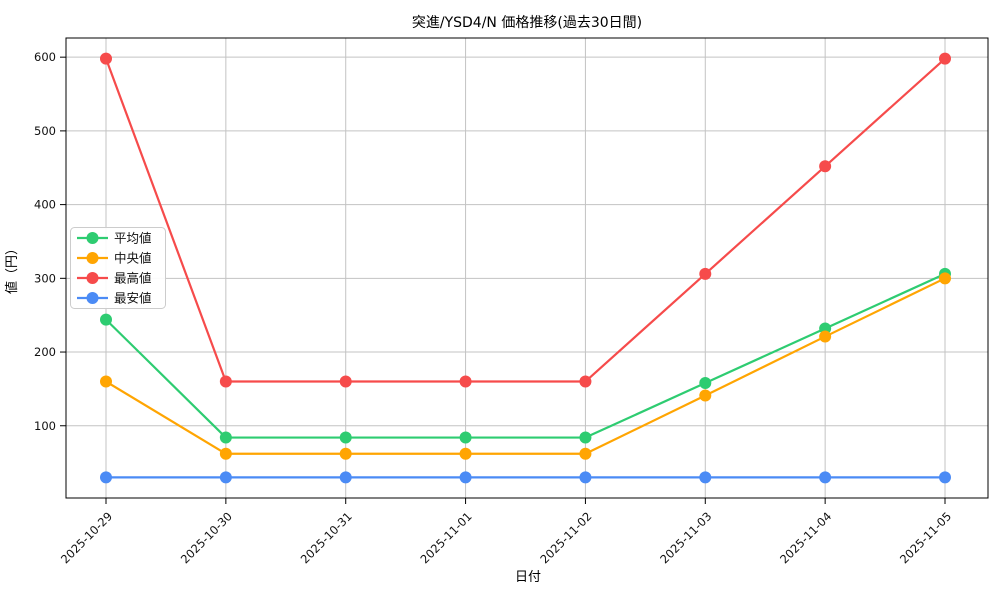 Image resolution: width=1000 pixels, height=600 pixels. Describe the element at coordinates (92, 258) in the screenshot. I see `legend-marker-median` at that location.